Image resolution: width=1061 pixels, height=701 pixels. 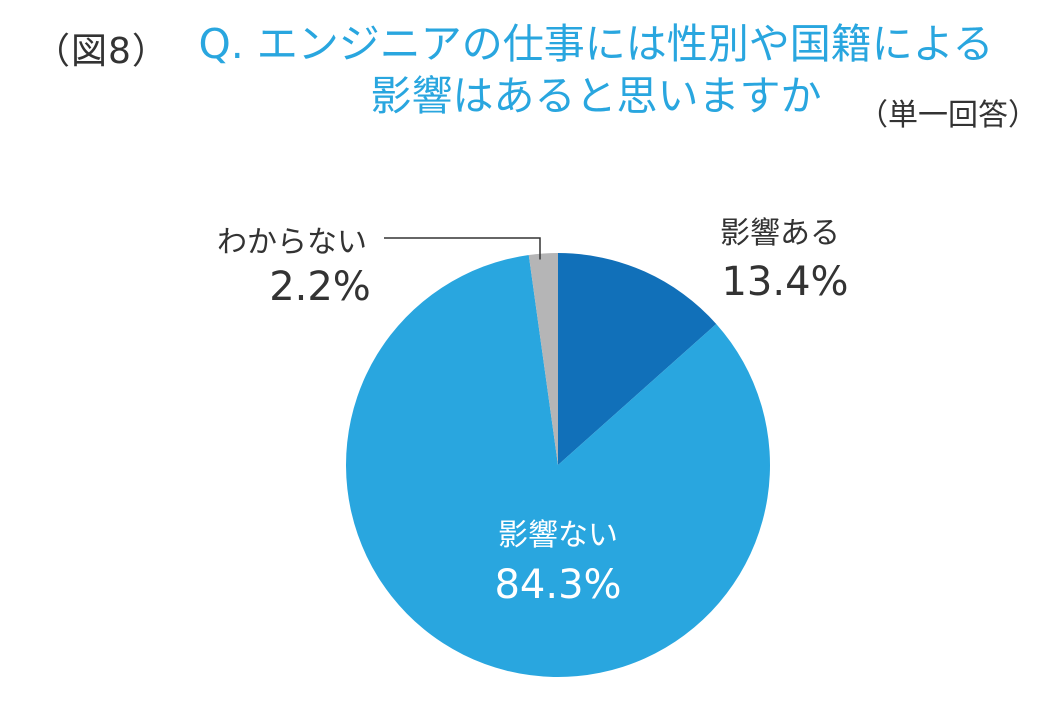 I want to click on leader-line-unknown, so click(x=462, y=248).